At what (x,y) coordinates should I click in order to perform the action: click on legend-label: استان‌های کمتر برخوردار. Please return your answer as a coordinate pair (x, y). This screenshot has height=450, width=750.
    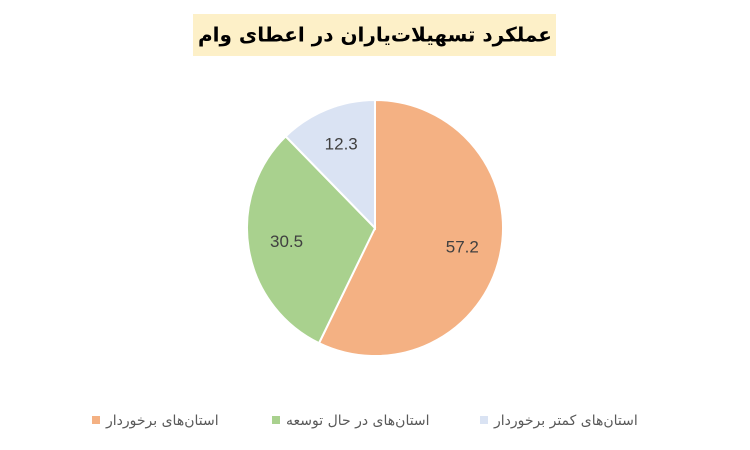
    Looking at the image, I should click on (565, 421).